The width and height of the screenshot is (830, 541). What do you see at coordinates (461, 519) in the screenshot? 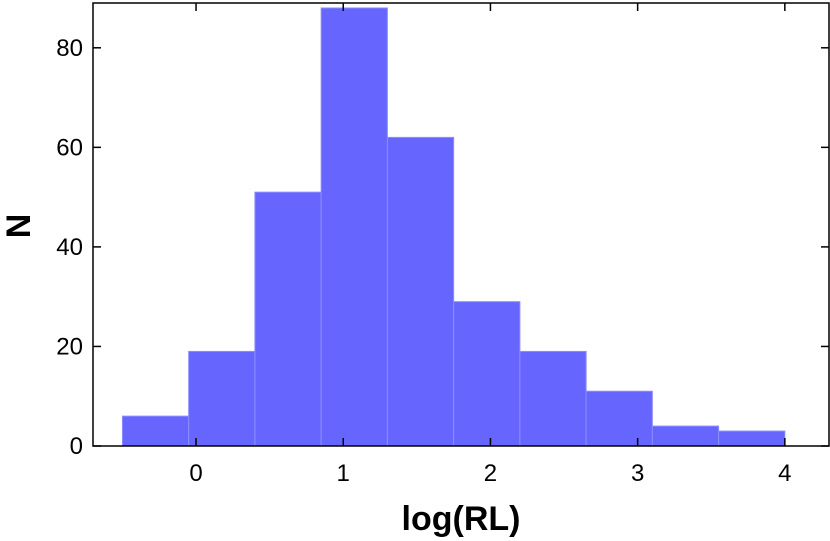
I see `x-axis-label: log(RL)` at bounding box center [461, 519].